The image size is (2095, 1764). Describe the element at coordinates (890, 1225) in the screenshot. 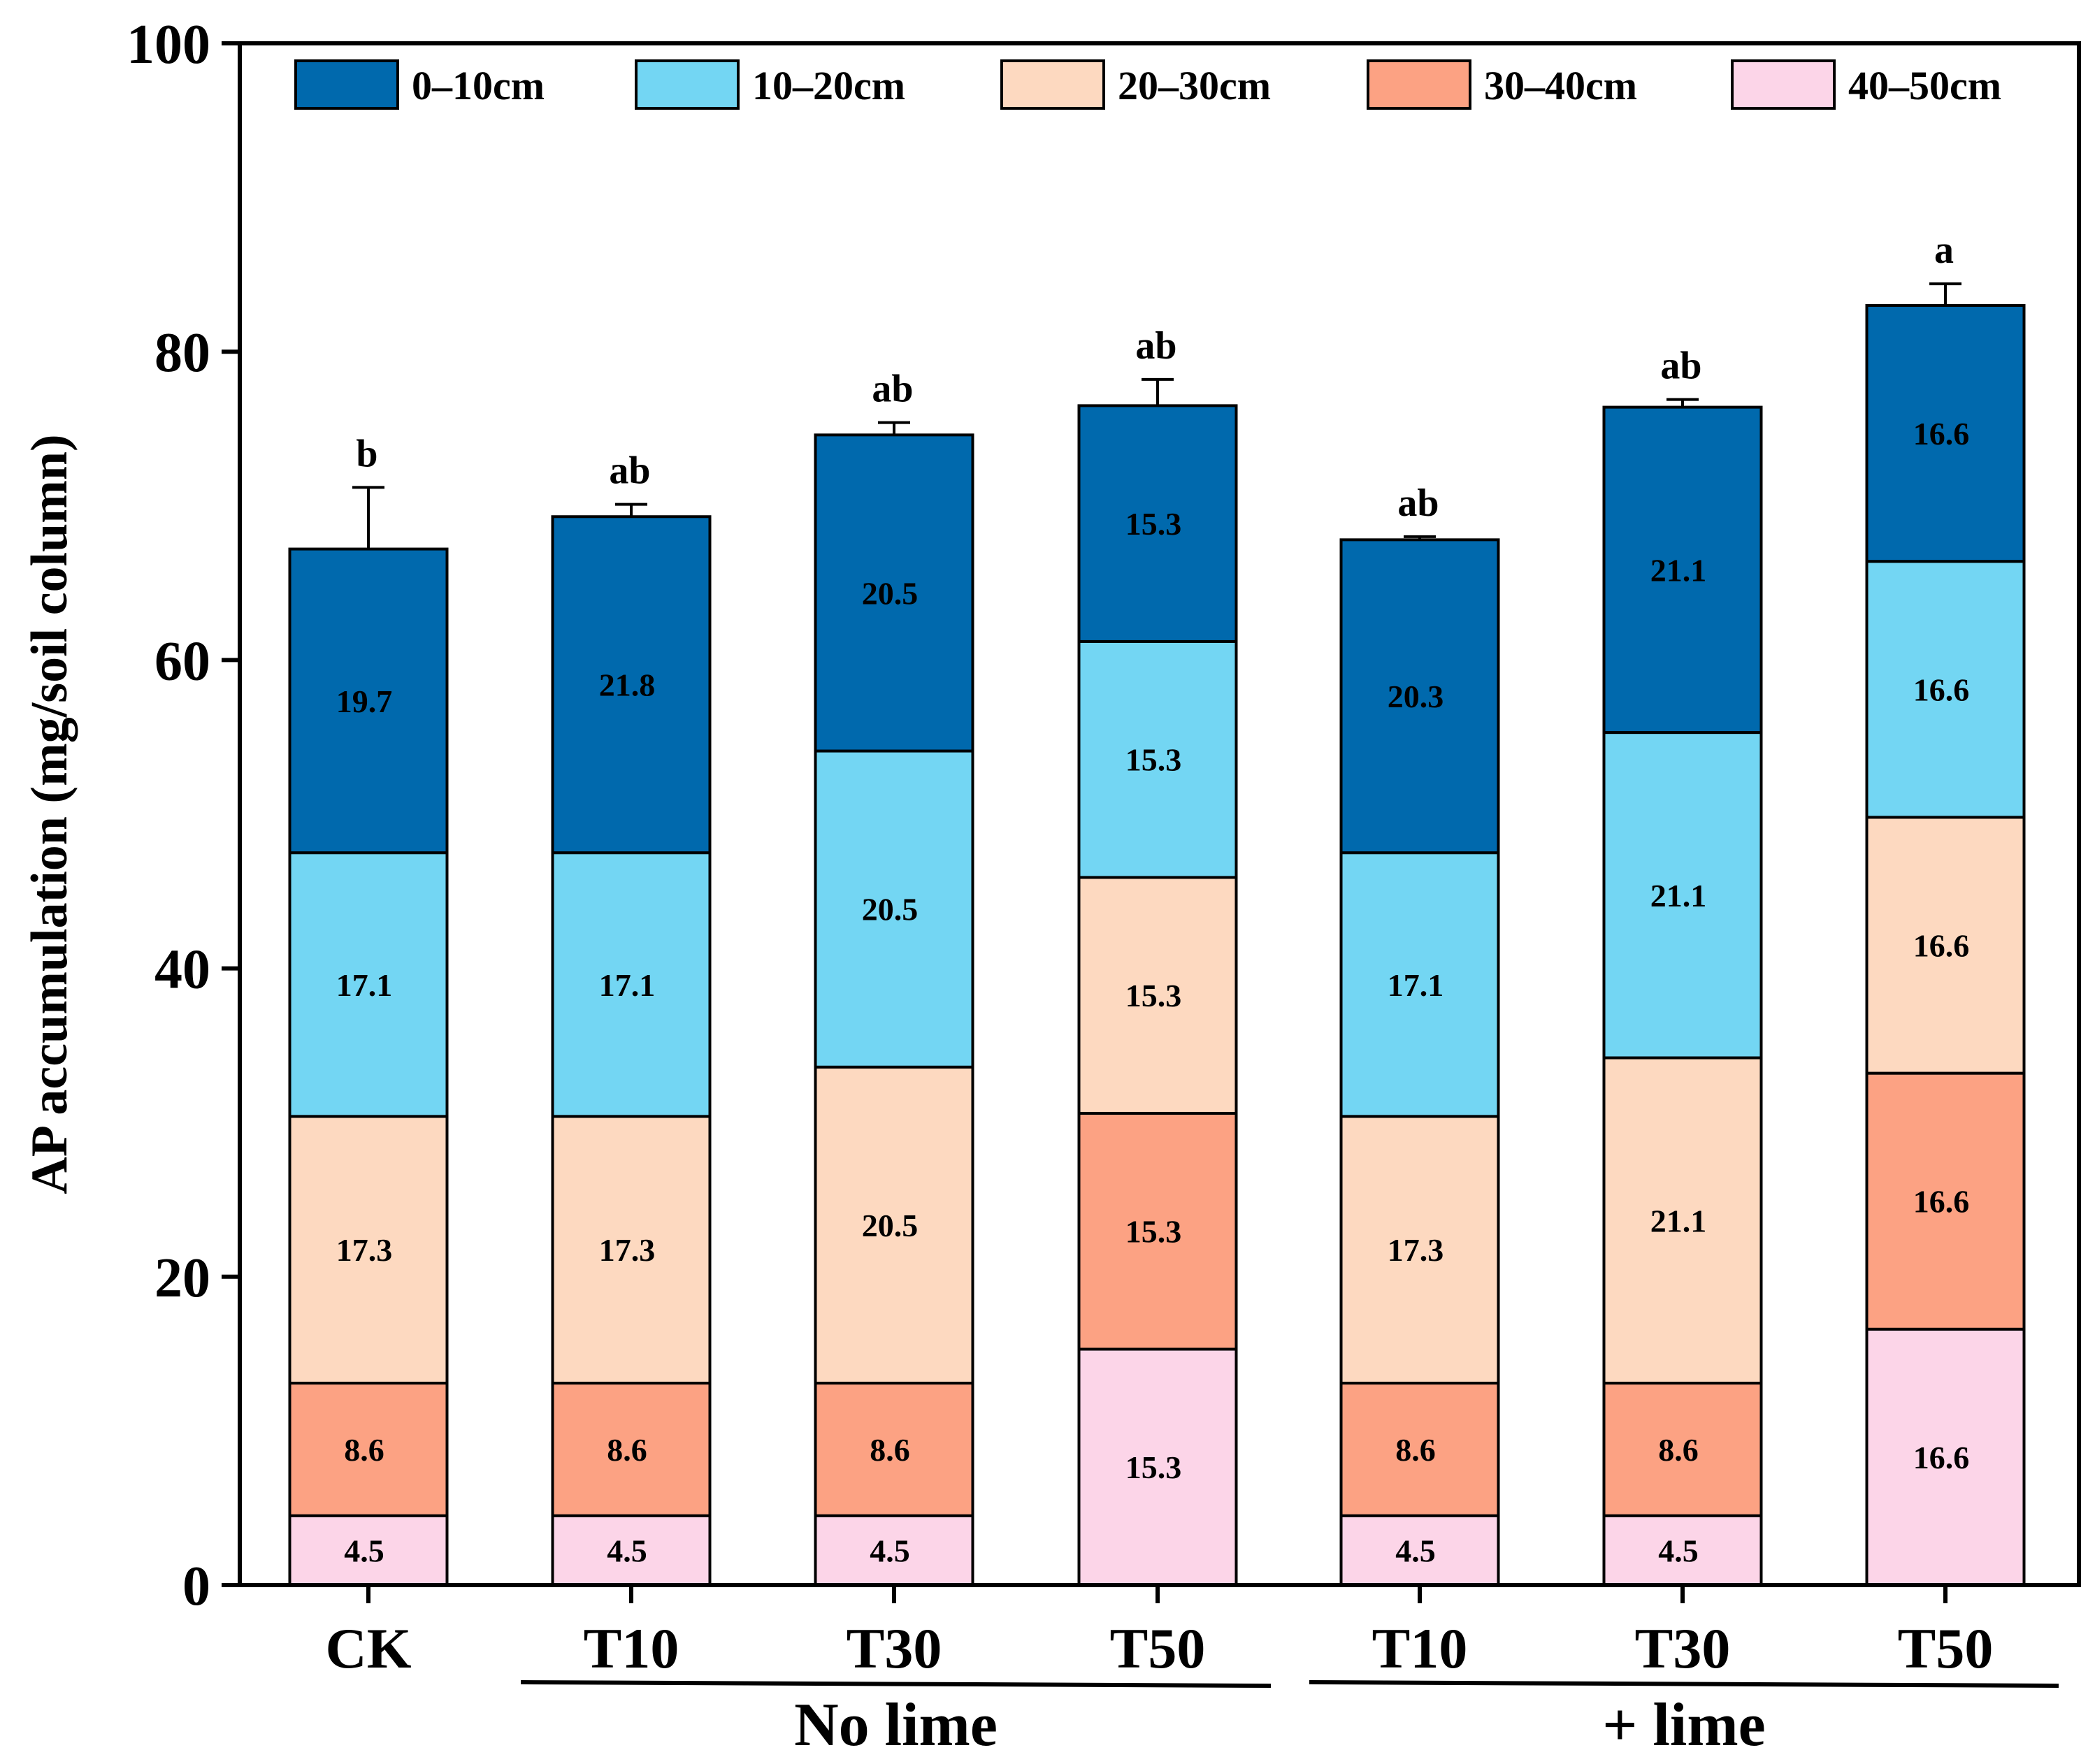

I see `segment-label-2-2: 20.5` at that location.